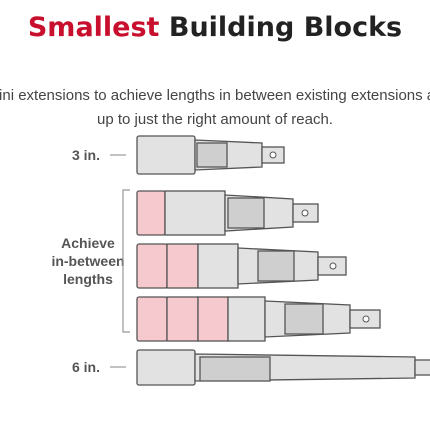 The image size is (430, 430). Describe the element at coordinates (86, 367) in the screenshot. I see `label-6in: 6 in.` at that location.